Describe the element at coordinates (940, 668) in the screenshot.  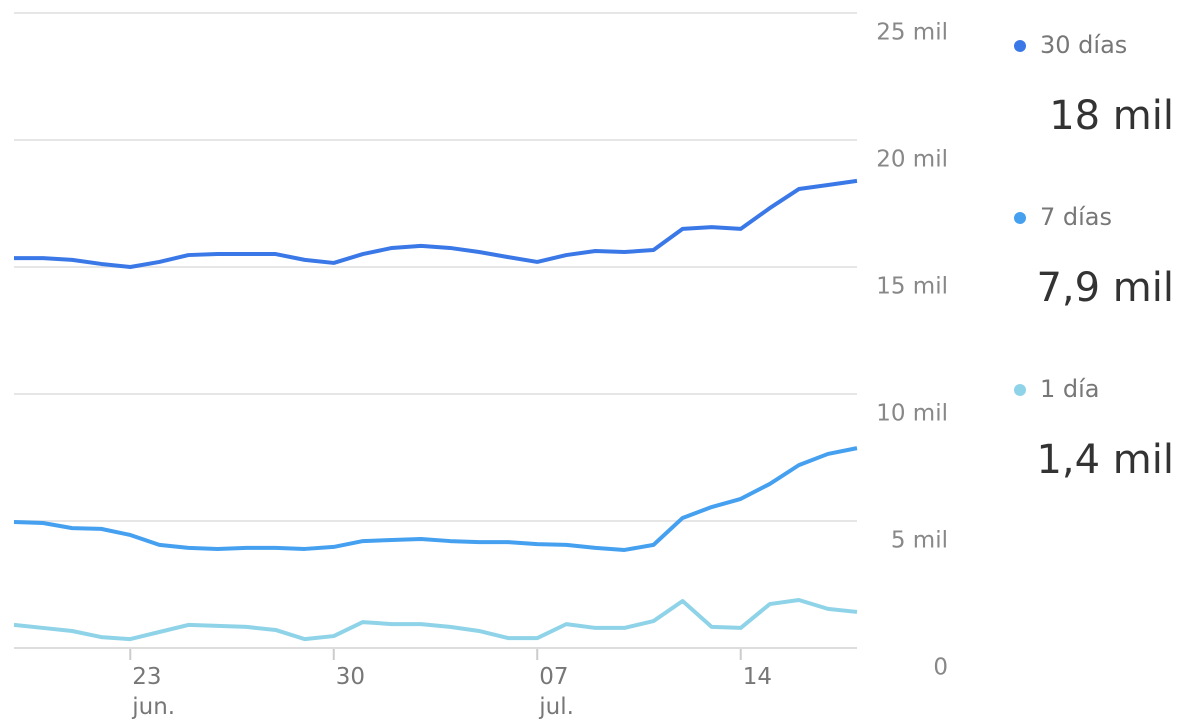
I see `y-tick-label: 0` at that location.